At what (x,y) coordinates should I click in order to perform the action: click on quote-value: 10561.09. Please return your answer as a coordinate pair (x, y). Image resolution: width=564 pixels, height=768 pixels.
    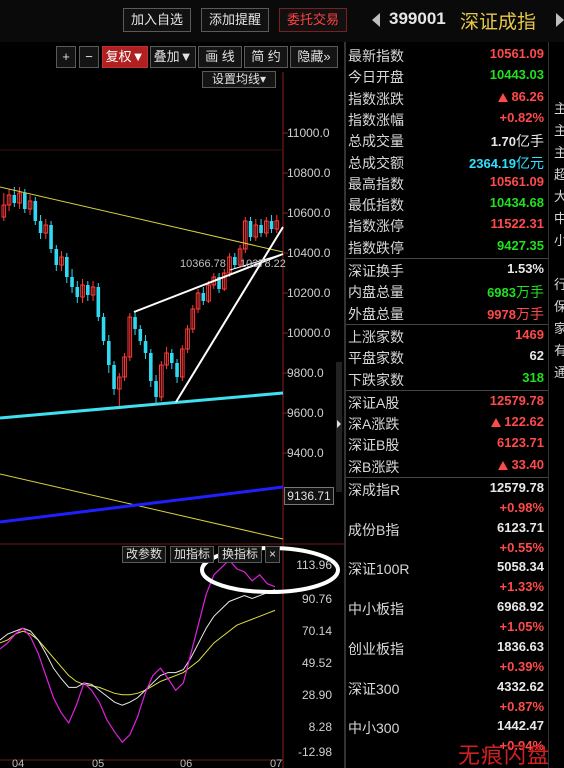
    Looking at the image, I should click on (517, 53).